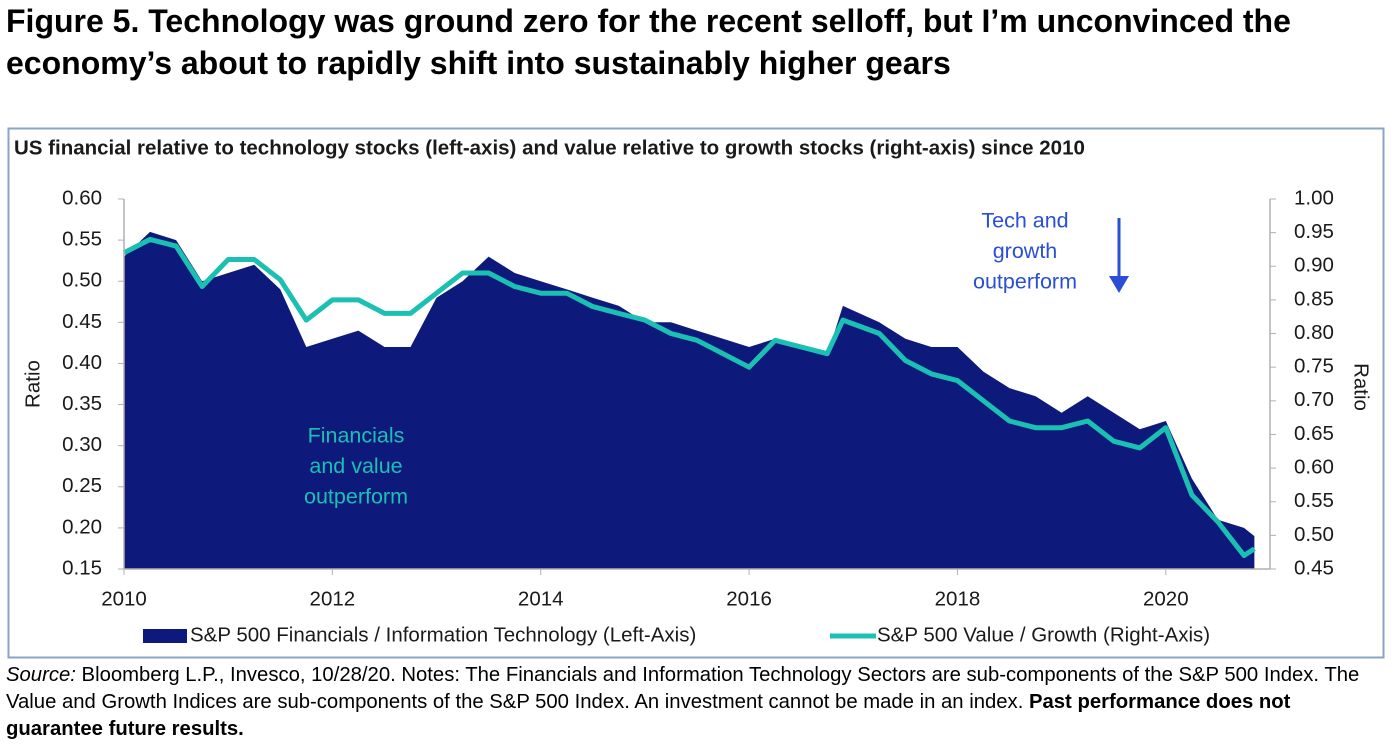  What do you see at coordinates (1025, 251) in the screenshot?
I see `annotation: growth` at bounding box center [1025, 251].